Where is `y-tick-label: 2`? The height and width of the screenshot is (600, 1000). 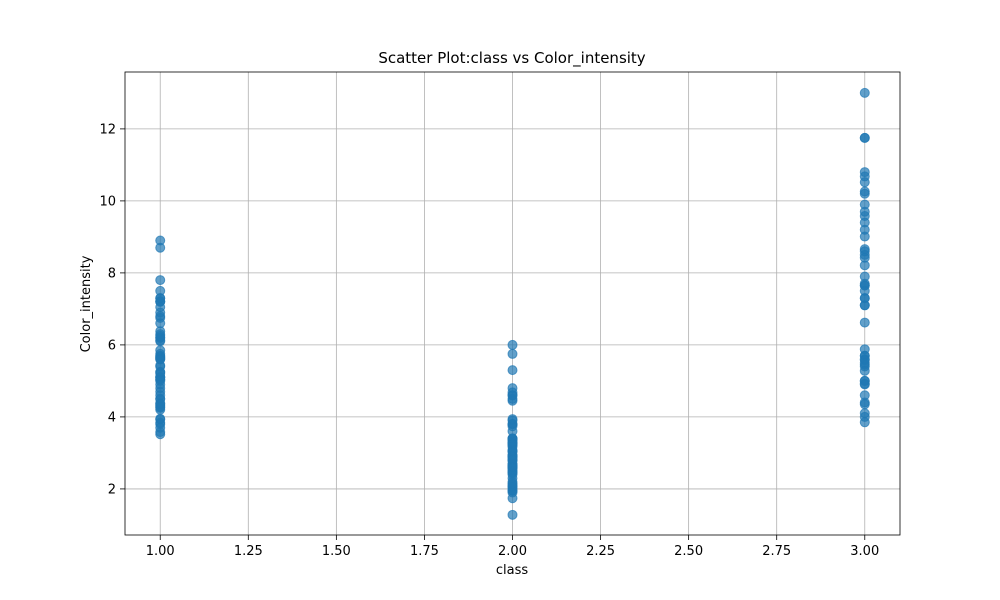
y-tick-label: 2 is located at coordinates (112, 489).